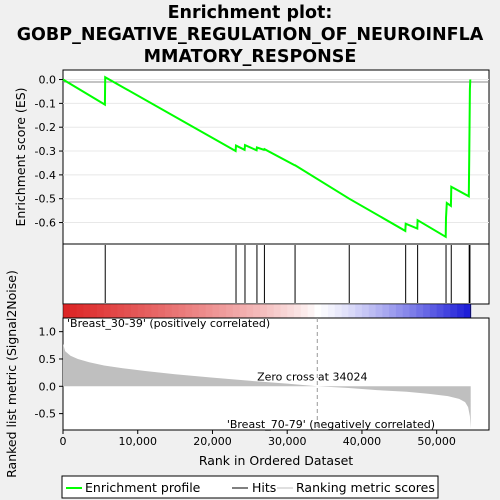  I want to click on hits-panel, so click(276, 274).